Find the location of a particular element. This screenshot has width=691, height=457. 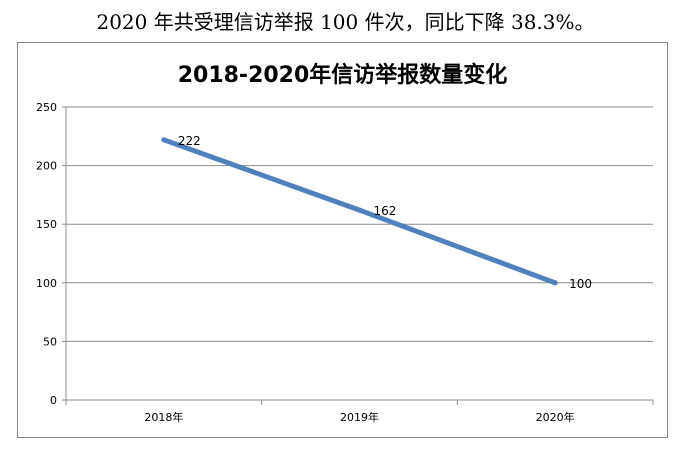

x-tick-label-1: 2019年 is located at coordinates (359, 417).